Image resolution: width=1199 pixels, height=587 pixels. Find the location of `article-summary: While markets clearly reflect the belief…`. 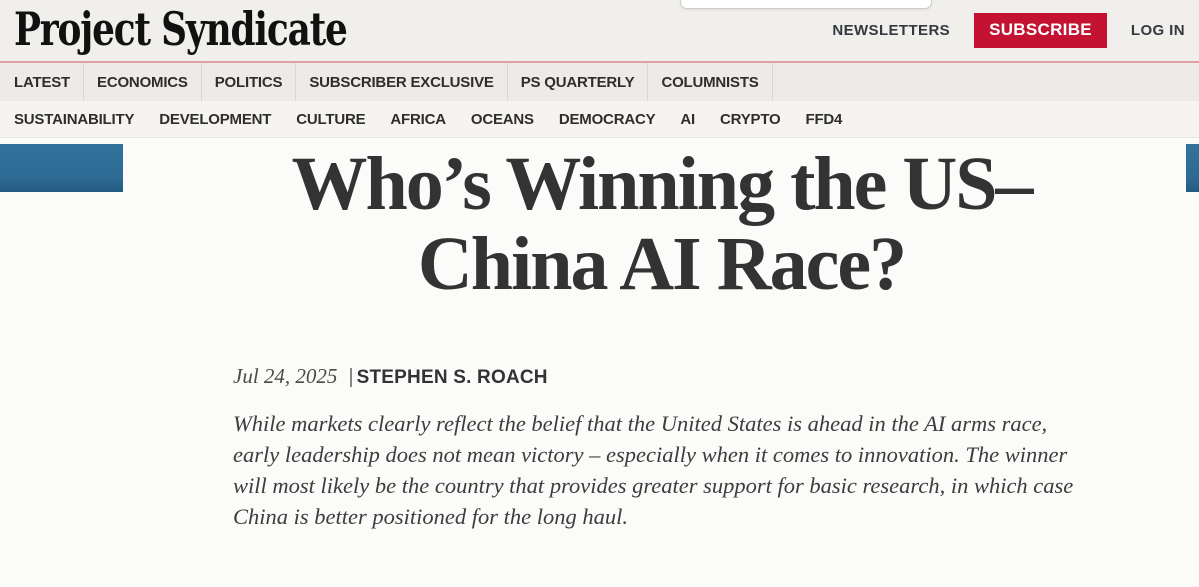

article-summary: While markets clearly reflect the belief… is located at coordinates (653, 470).